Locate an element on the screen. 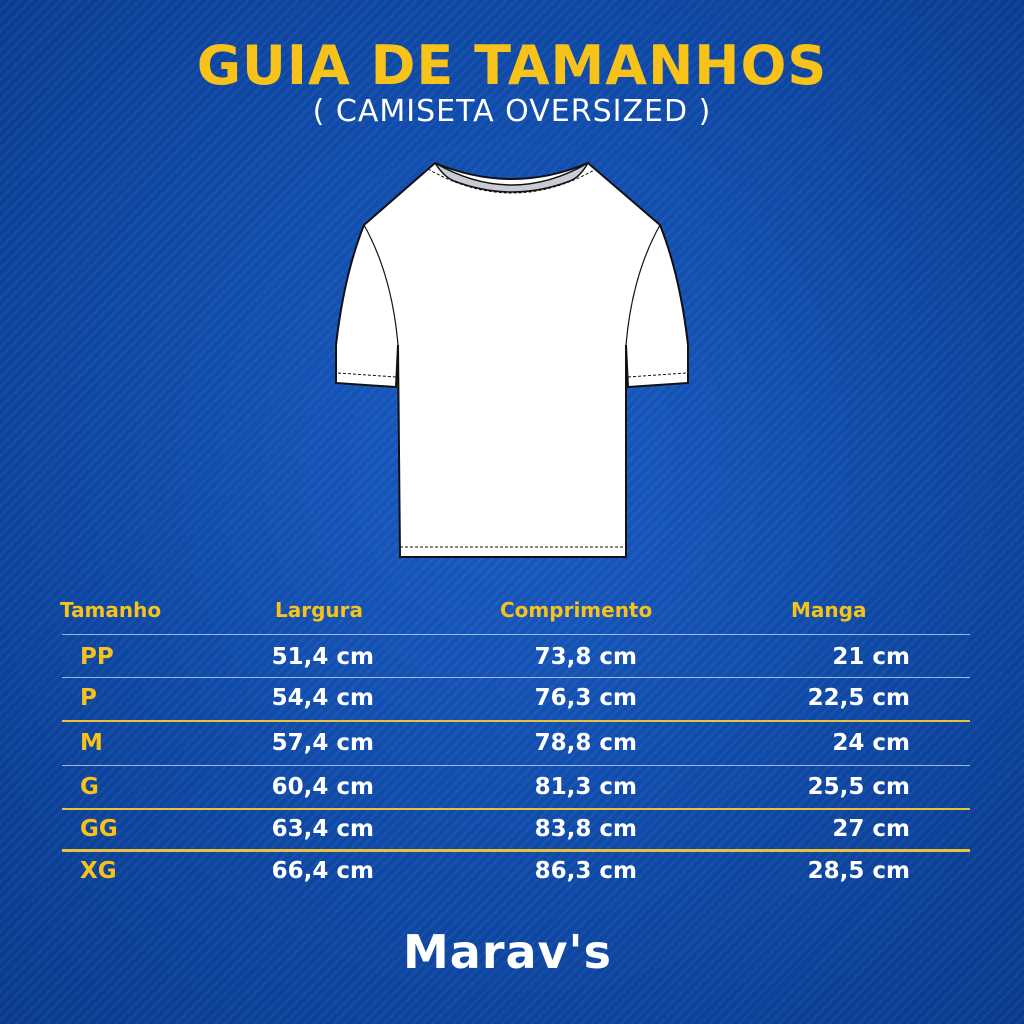 This screenshot has height=1024, width=1024. header-tamanho: Tamanho is located at coordinates (111, 610).